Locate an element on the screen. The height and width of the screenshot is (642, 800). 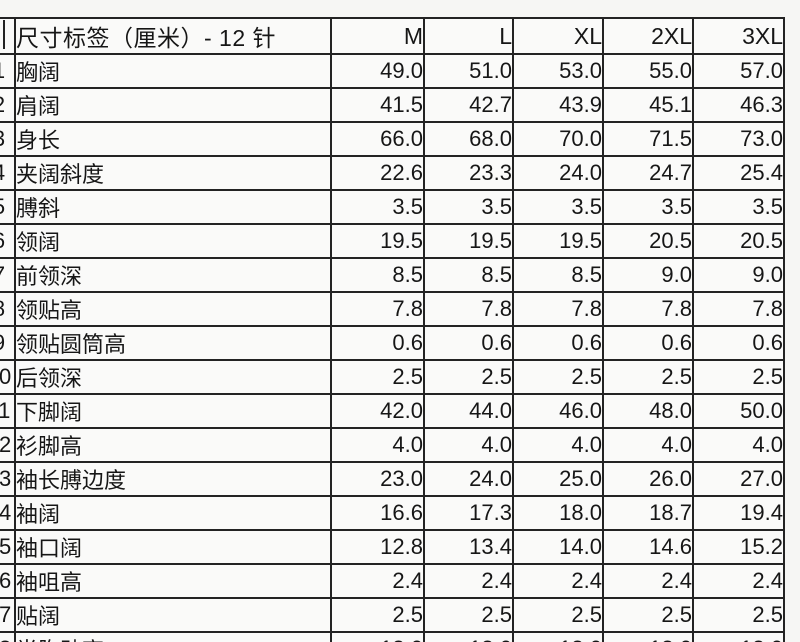
row-label-cell: 半胸贴高 is located at coordinates (173, 636).